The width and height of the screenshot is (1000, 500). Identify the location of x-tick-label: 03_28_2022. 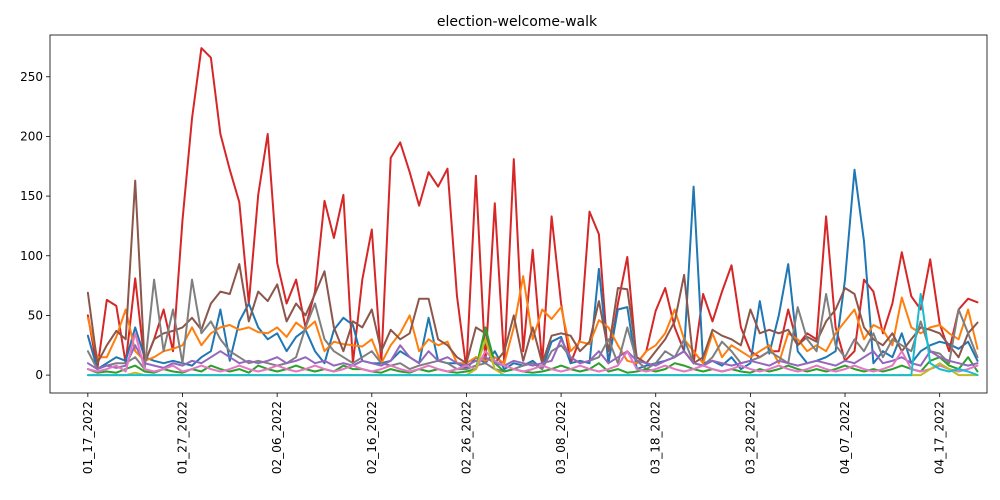
(750, 437).